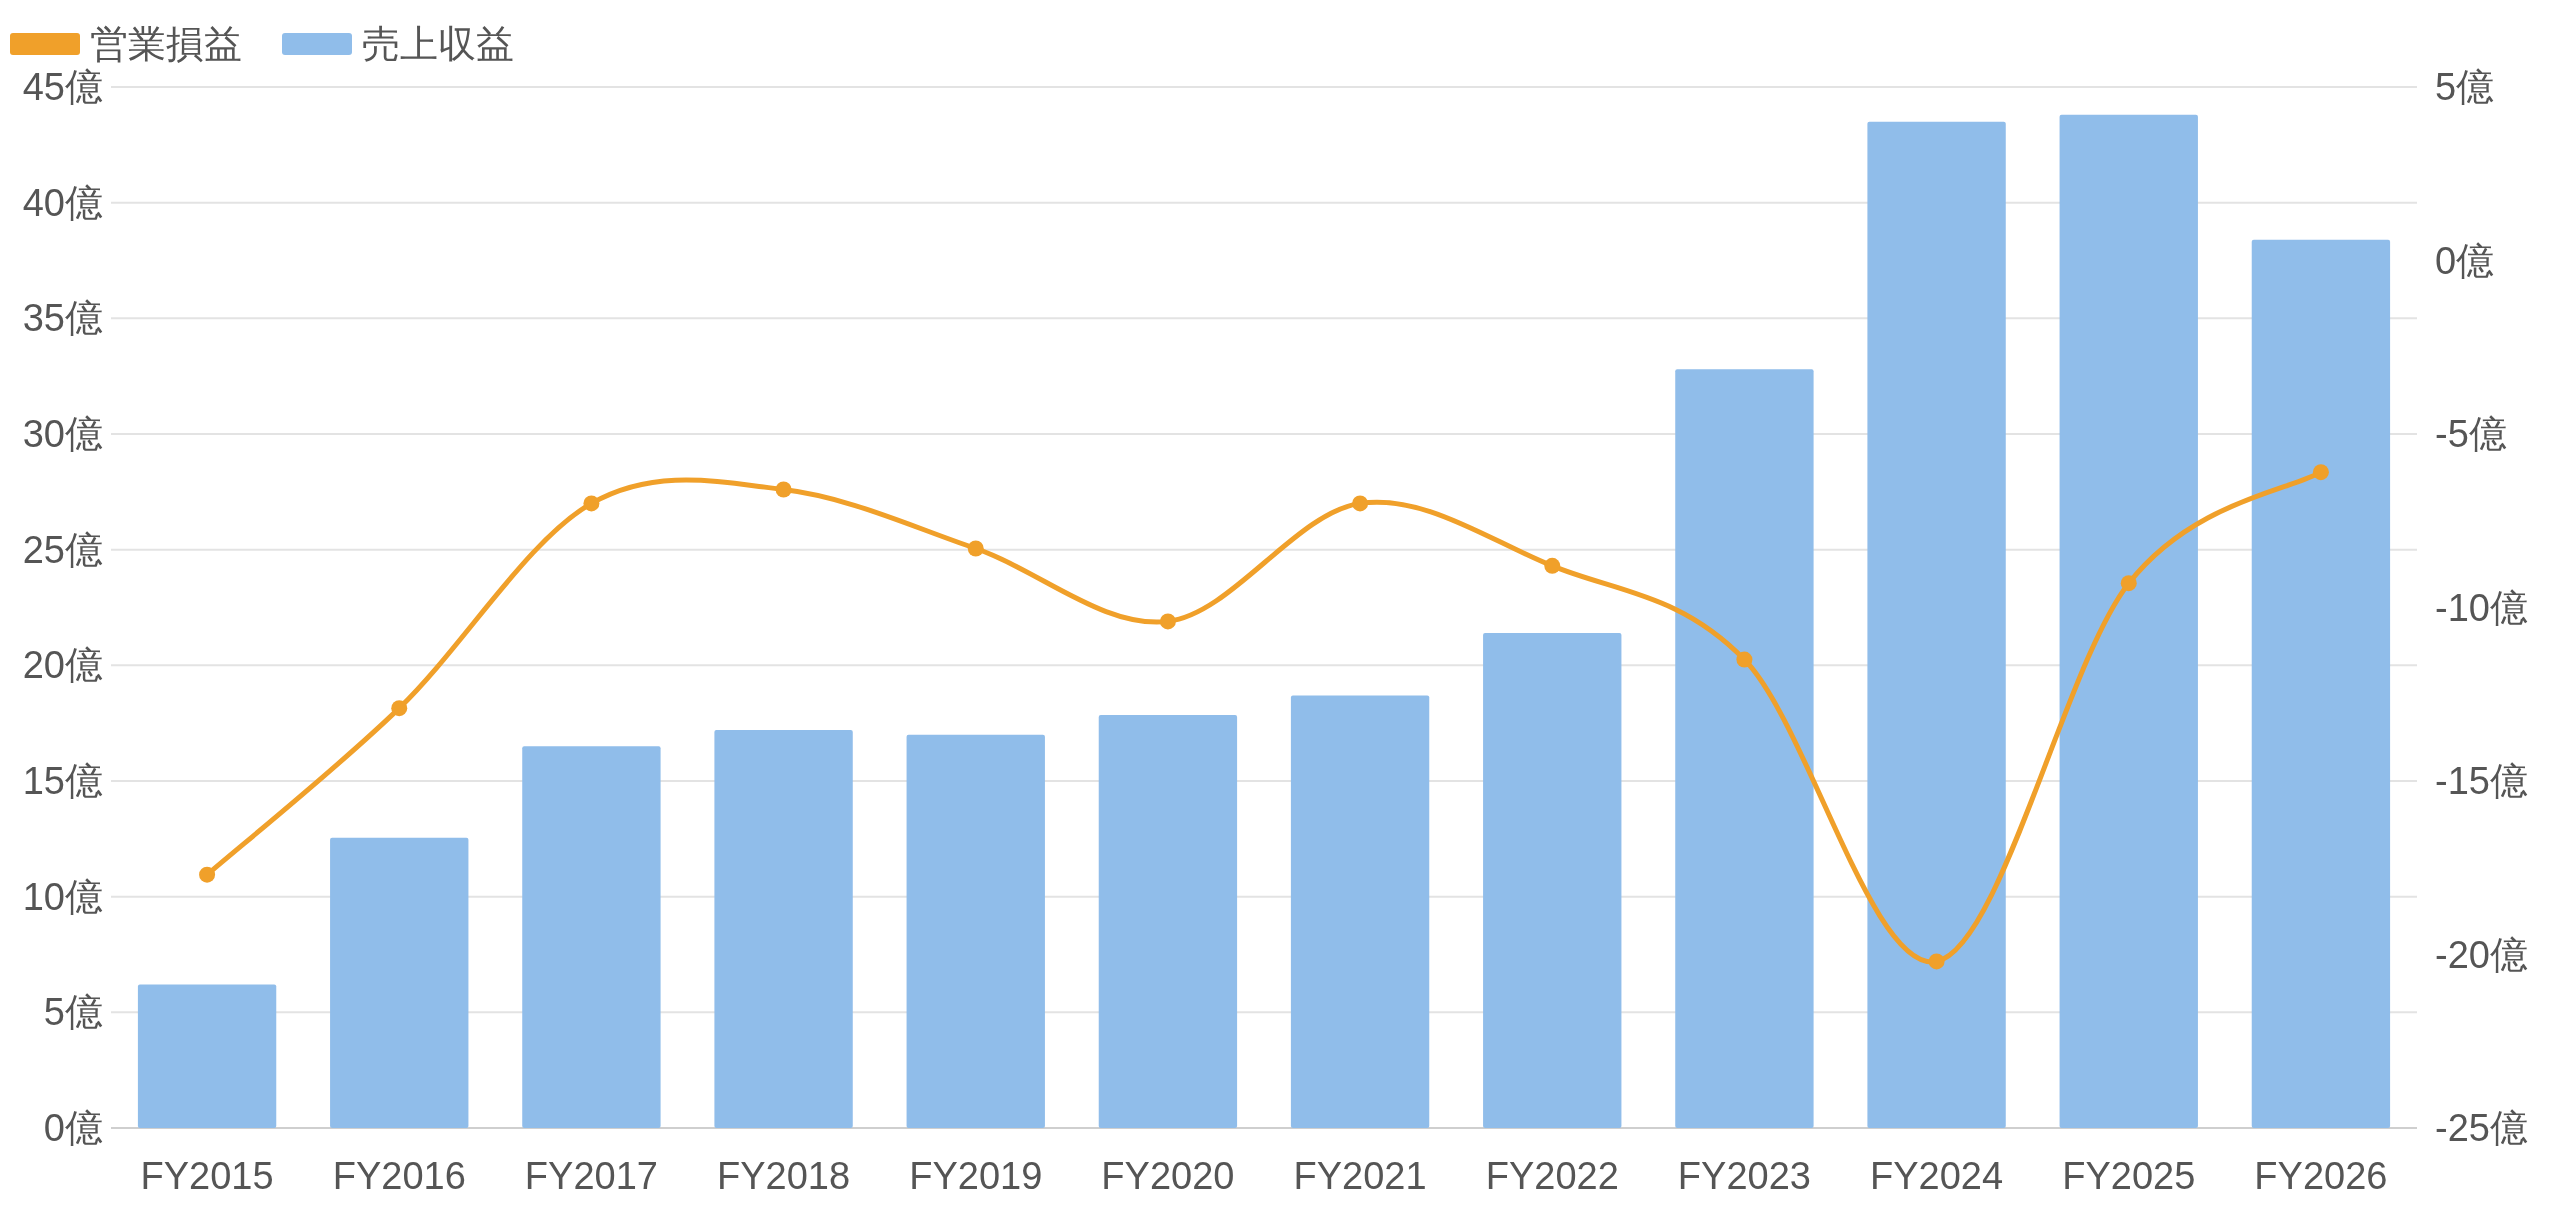 Image resolution: width=2560 pixels, height=1209 pixels. Describe the element at coordinates (73, 1128) in the screenshot. I see `y-tick-label: 0億` at that location.